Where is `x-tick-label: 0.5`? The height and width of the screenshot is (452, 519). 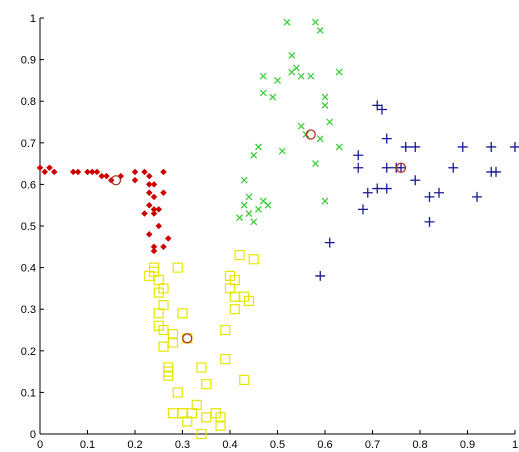
x-tick-label: 0.5 is located at coordinates (277, 445).